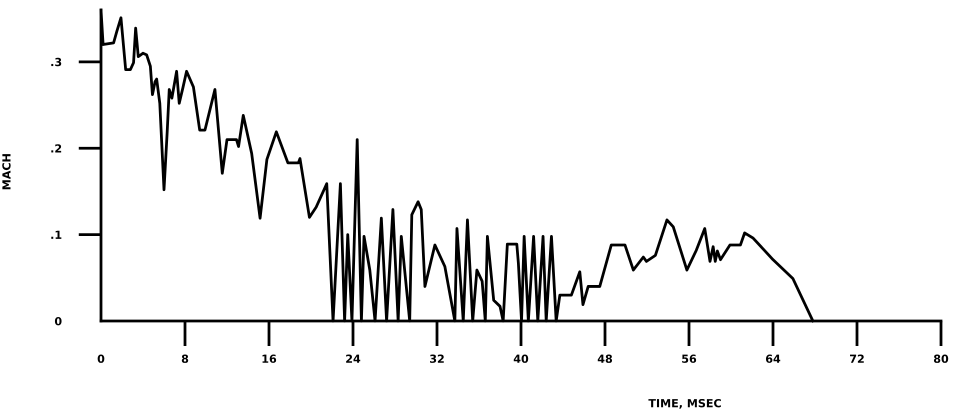 The image size is (964, 417). Describe the element at coordinates (437, 358) in the screenshot. I see `x-tick-label: 32` at that location.